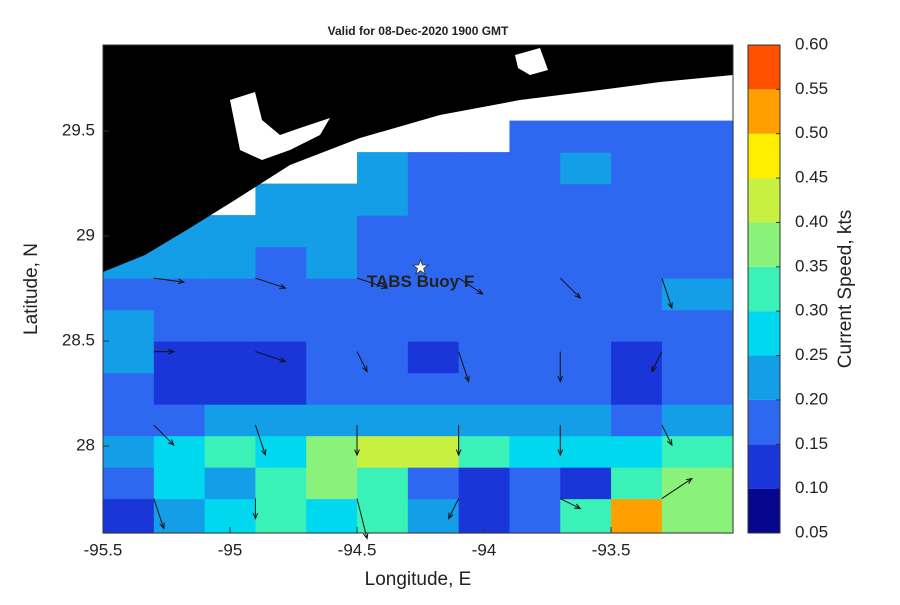  What do you see at coordinates (357, 549) in the screenshot?
I see `x-tick-label: -94.5` at bounding box center [357, 549].